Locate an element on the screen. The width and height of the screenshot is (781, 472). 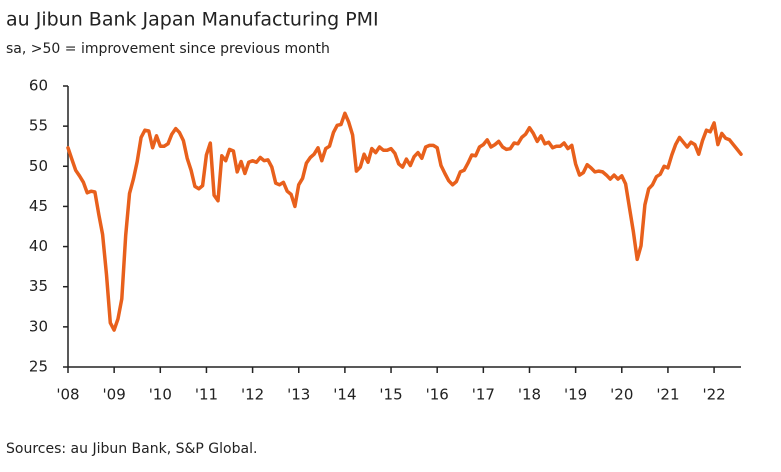
x-tick-label: '14 is located at coordinates (344, 395).